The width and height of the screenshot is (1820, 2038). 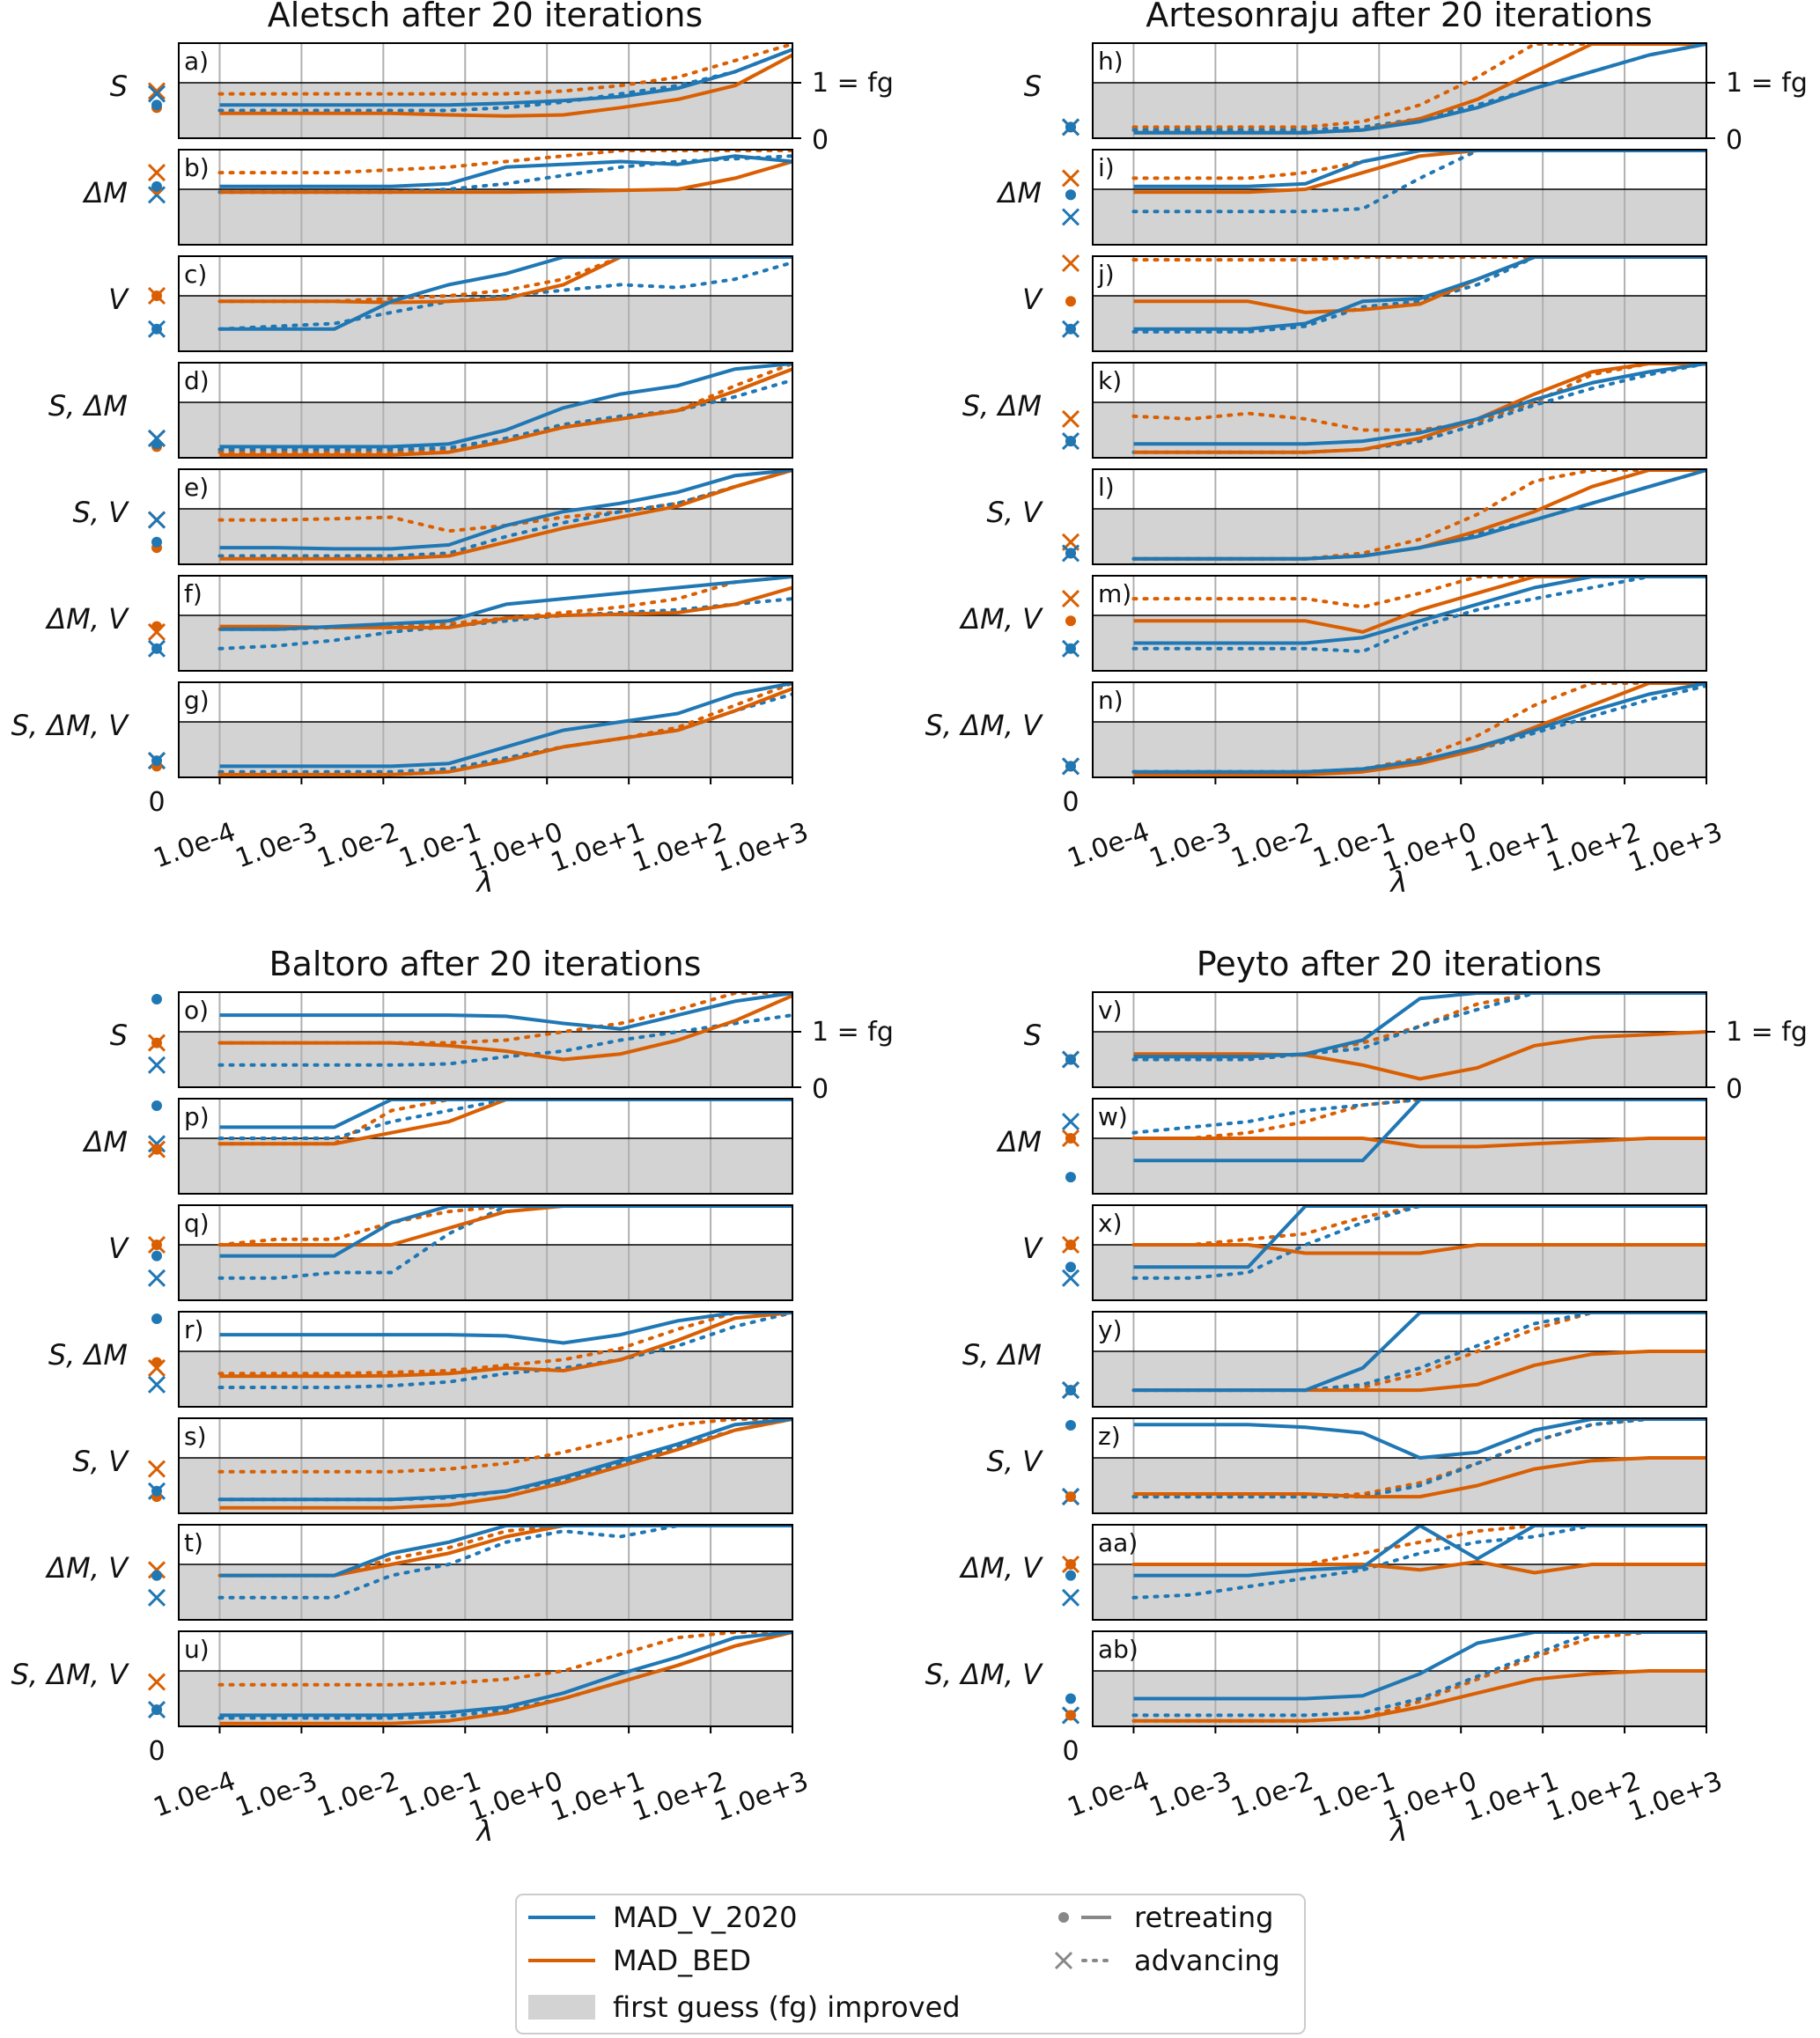 I want to click on panel-tag: m), so click(x=1114, y=593).